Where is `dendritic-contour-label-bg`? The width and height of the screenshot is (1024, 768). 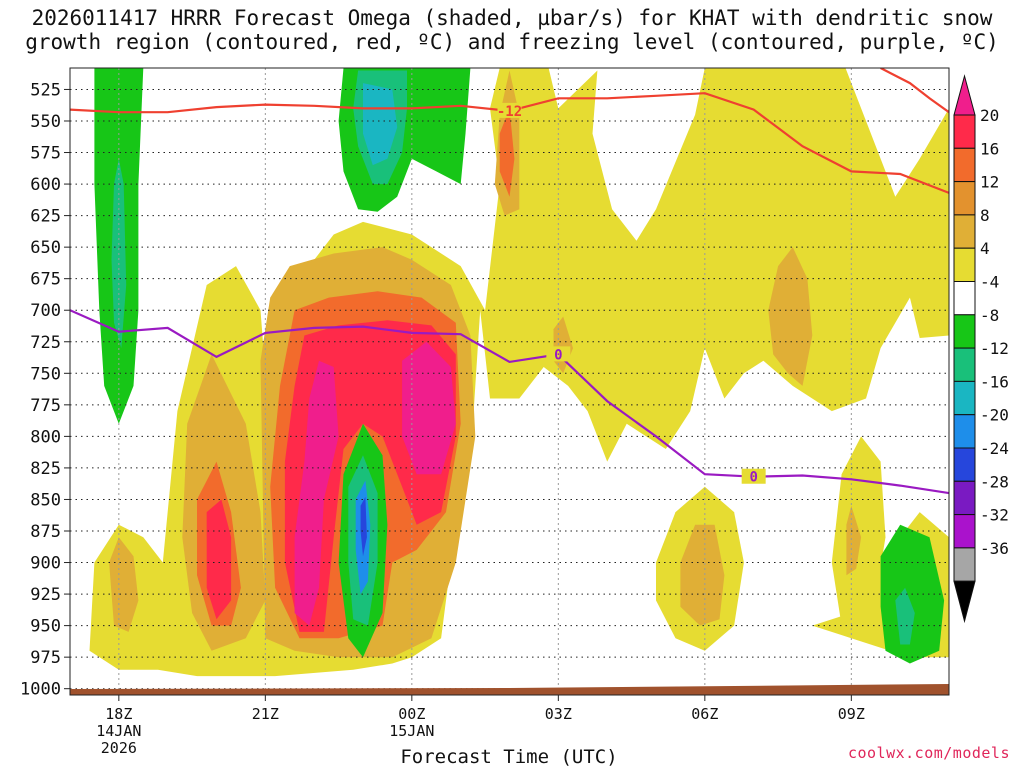
dendritic-contour-label-bg is located at coordinates (509, 110).